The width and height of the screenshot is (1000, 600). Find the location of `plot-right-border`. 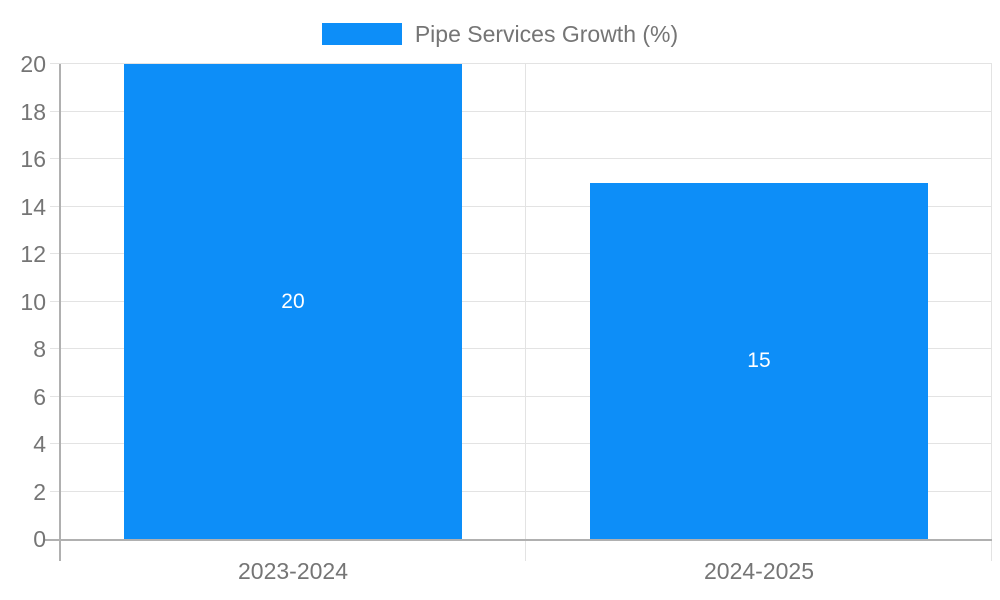

plot-right-border is located at coordinates (991, 301).